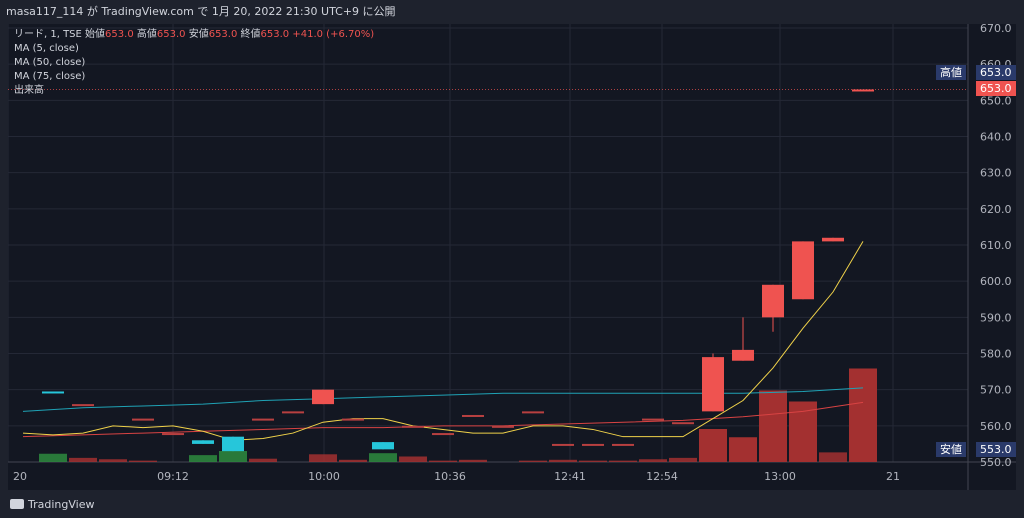 This screenshot has width=1024, height=518. I want to click on y-tick-label: 570.0, so click(996, 390).